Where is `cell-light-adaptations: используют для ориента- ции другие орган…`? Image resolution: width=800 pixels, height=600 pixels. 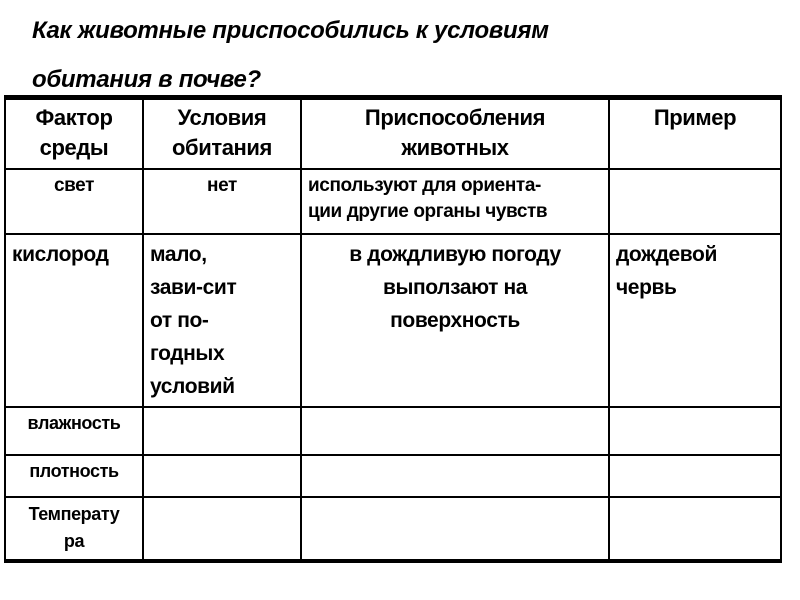
cell-light-adaptations: используют для ориента- ции другие орган… is located at coordinates (455, 201).